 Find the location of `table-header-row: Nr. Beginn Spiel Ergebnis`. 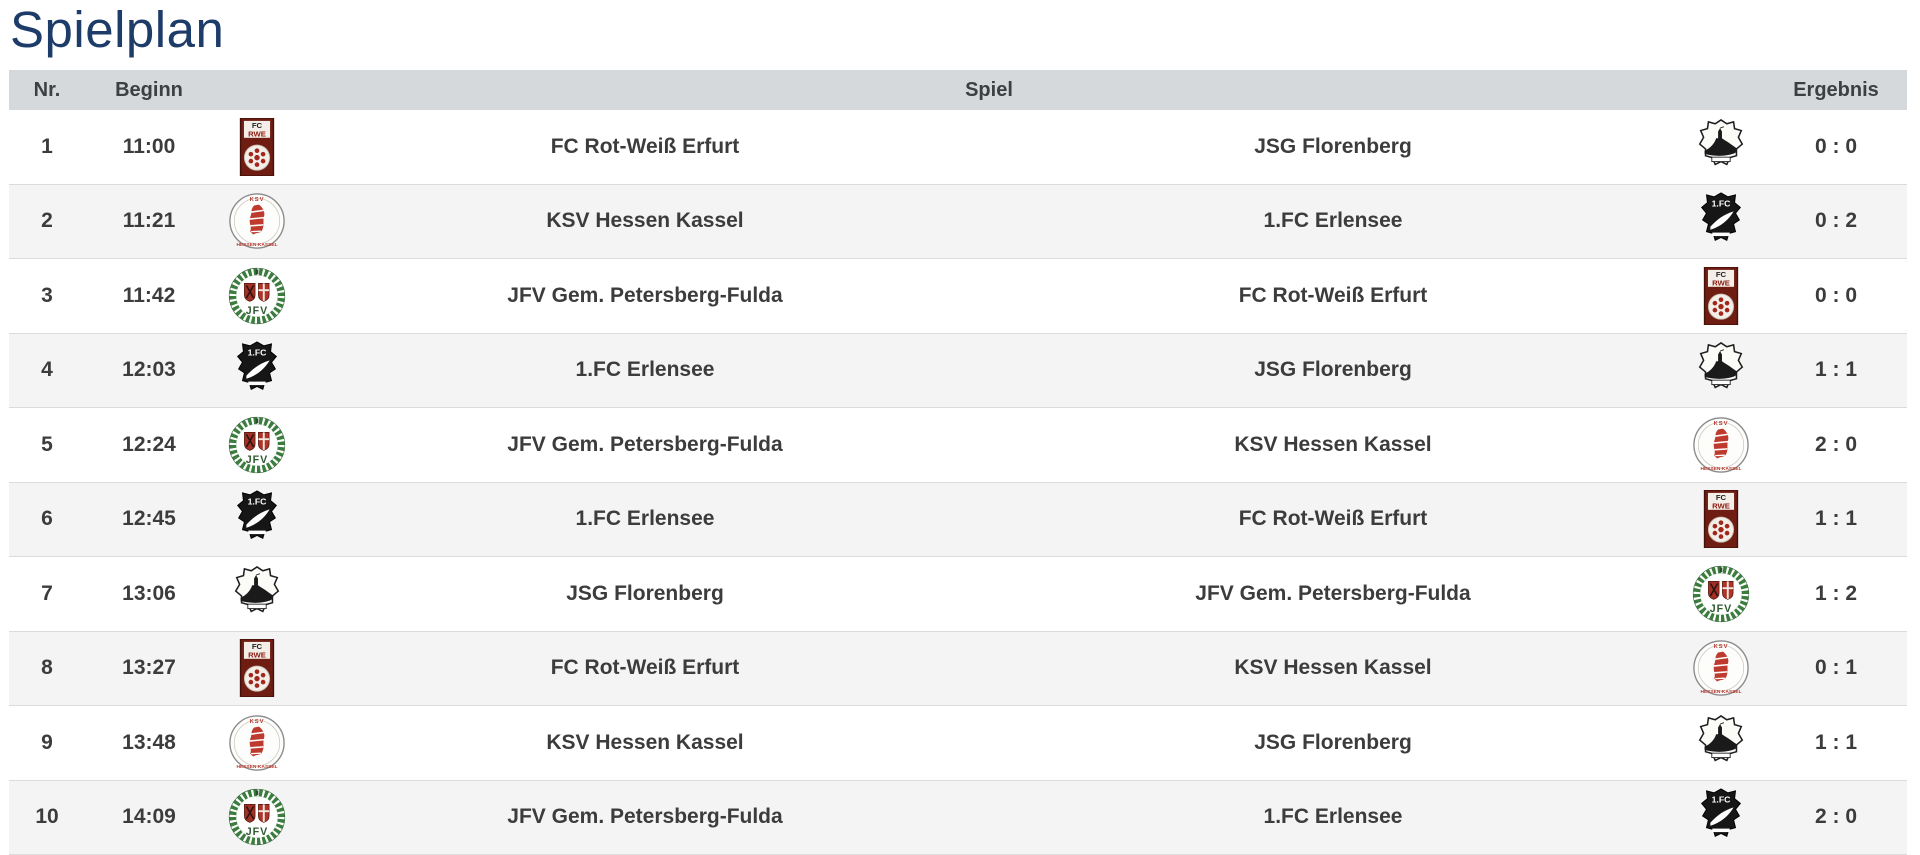

table-header-row: Nr. Beginn Spiel Ergebnis is located at coordinates (958, 90).